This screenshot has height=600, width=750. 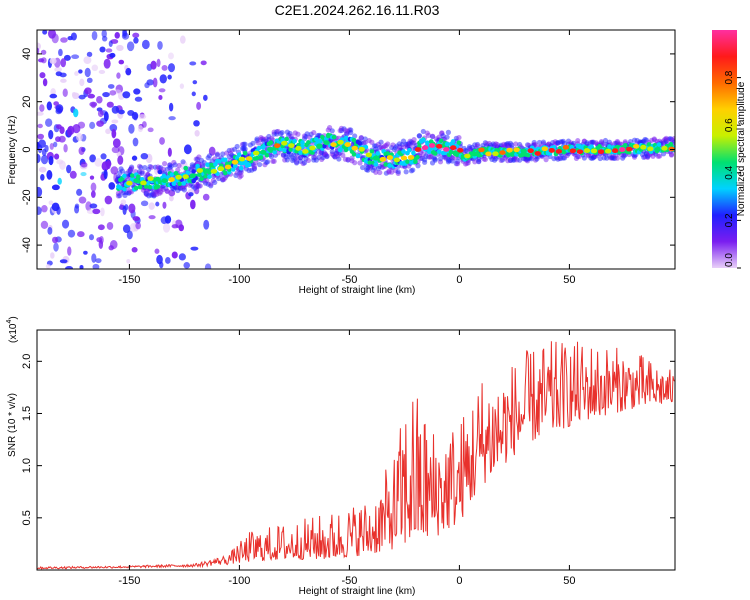 What do you see at coordinates (129, 280) in the screenshot?
I see `top-xtick-label: -150` at bounding box center [129, 280].